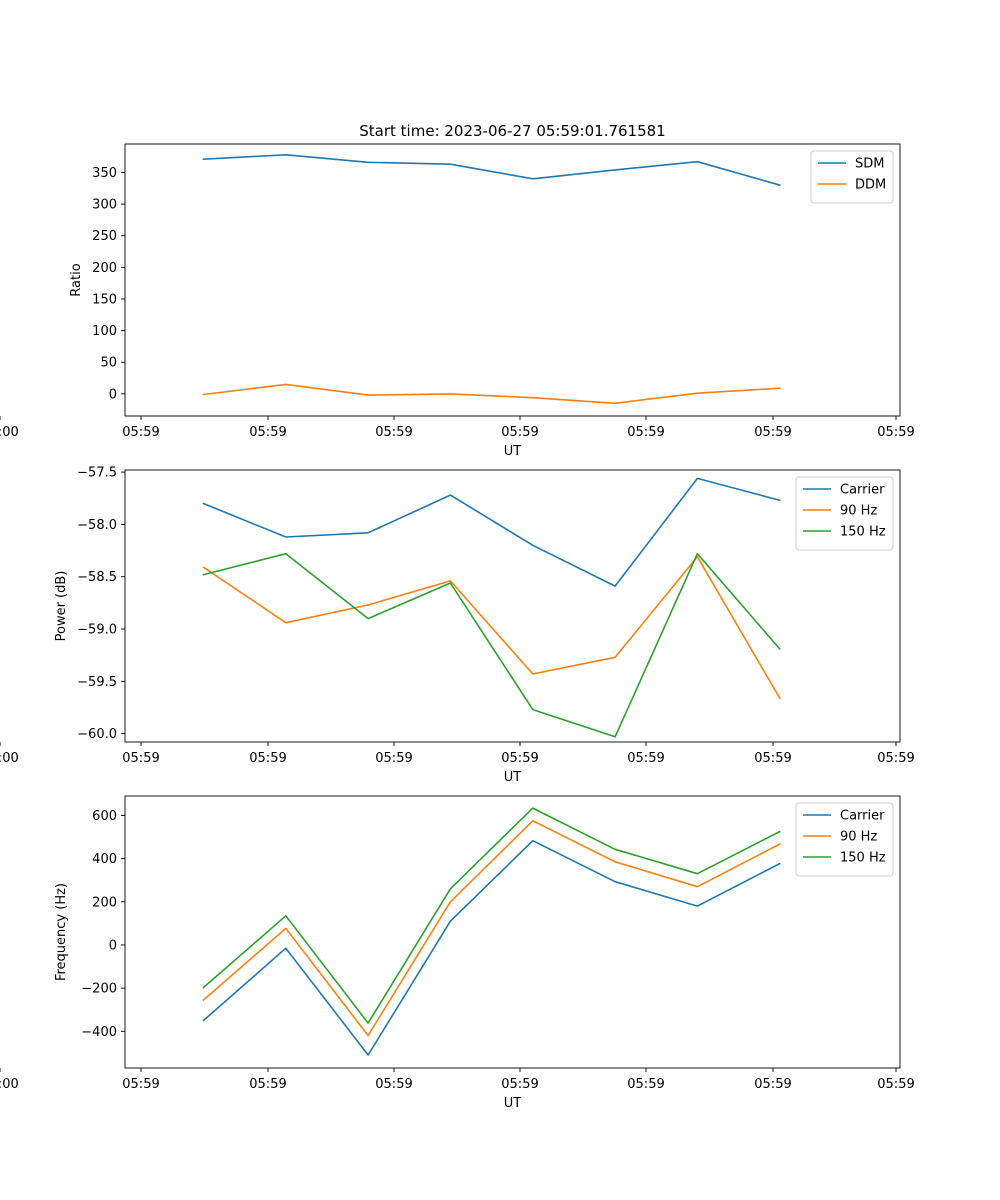 This screenshot has height=1200, width=1000. What do you see at coordinates (99, 989) in the screenshot?
I see `y-tick-label: −200` at bounding box center [99, 989].